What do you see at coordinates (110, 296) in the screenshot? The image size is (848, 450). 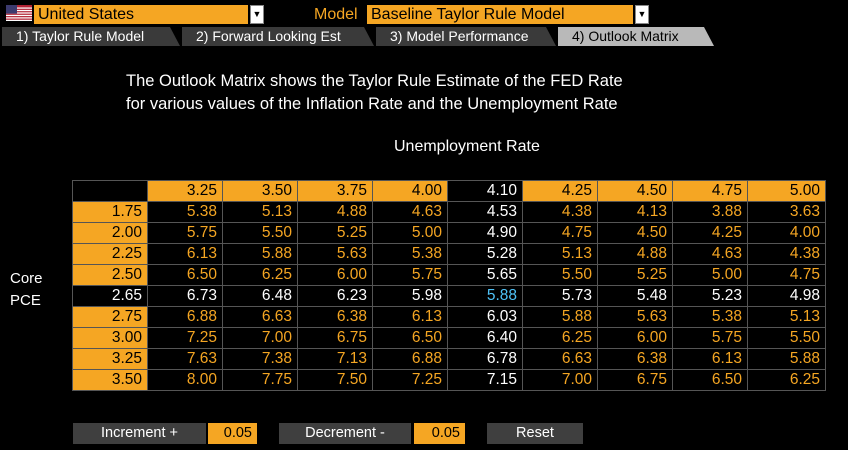 I see `core-pce-row-header: 2.65` at bounding box center [110, 296].